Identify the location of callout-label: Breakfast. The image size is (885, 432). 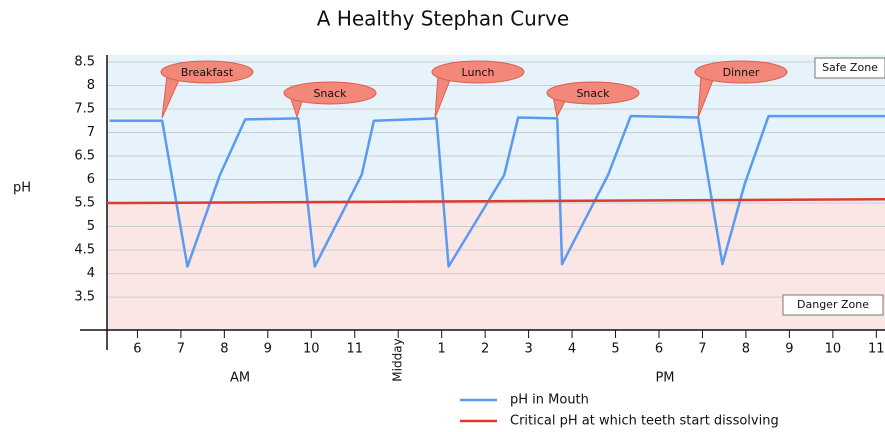
(207, 72).